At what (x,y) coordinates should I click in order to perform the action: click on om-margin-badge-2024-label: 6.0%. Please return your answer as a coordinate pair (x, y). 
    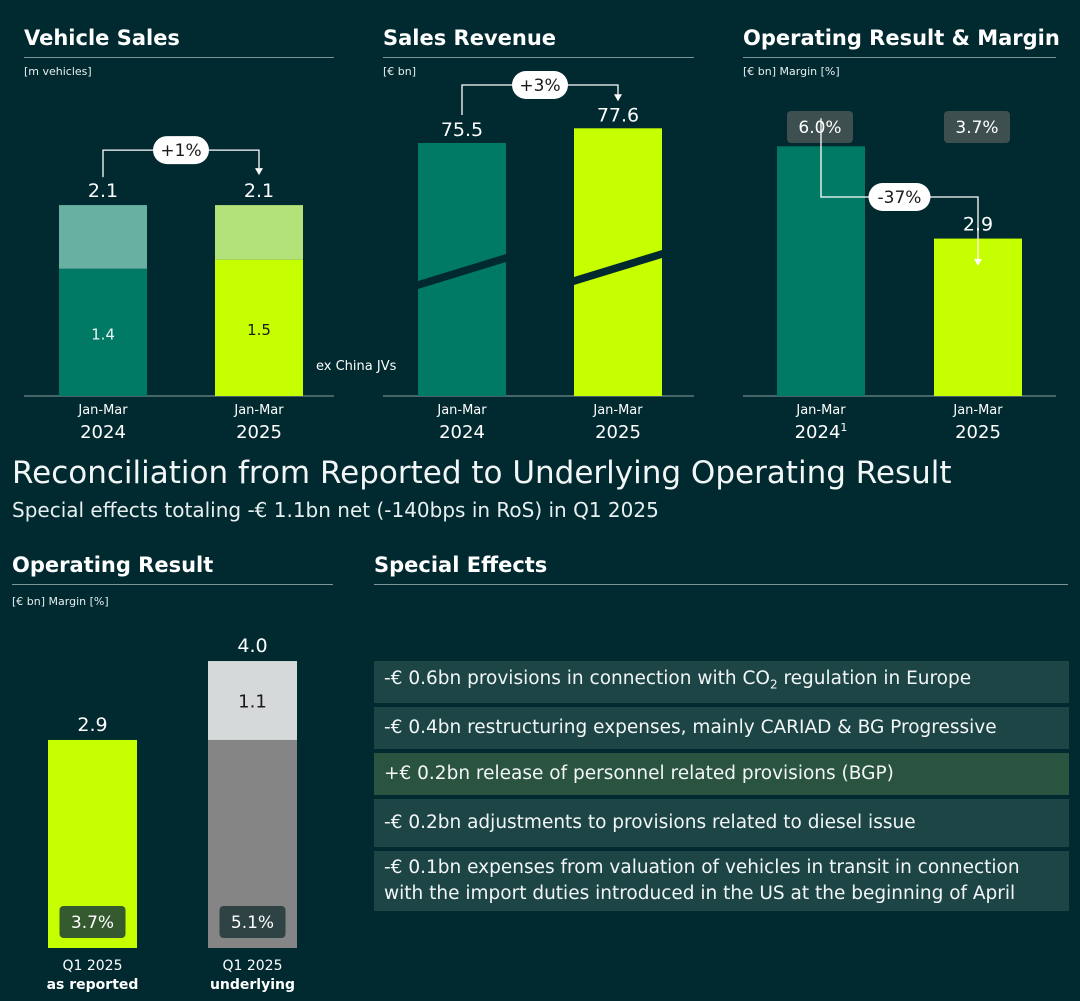
    Looking at the image, I should click on (819, 128).